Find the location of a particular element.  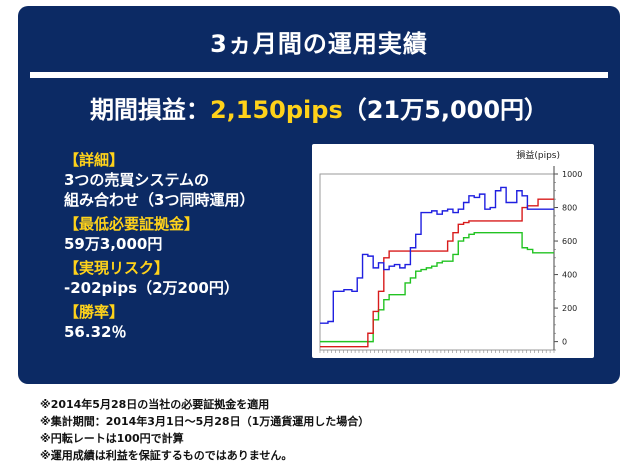

footnote: ※円転レートは100円で計算 is located at coordinates (112, 438).